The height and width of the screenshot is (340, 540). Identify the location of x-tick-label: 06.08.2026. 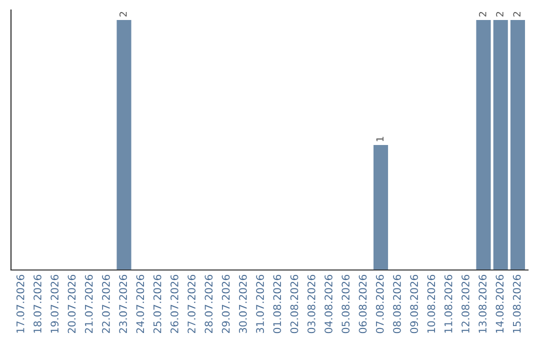
(362, 304).